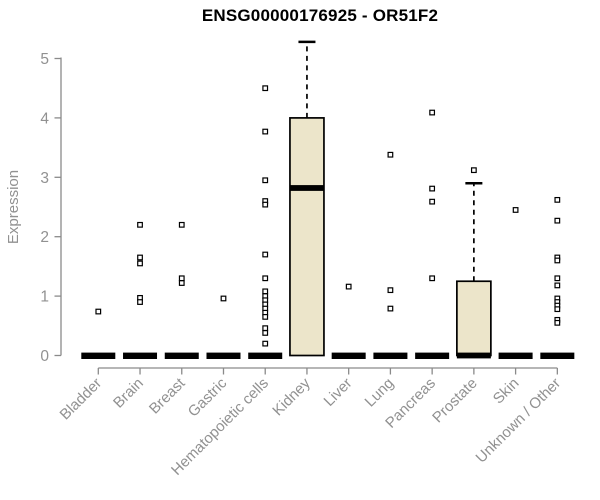  What do you see at coordinates (291, 396) in the screenshot?
I see `x-category-label: Kidney` at bounding box center [291, 396].